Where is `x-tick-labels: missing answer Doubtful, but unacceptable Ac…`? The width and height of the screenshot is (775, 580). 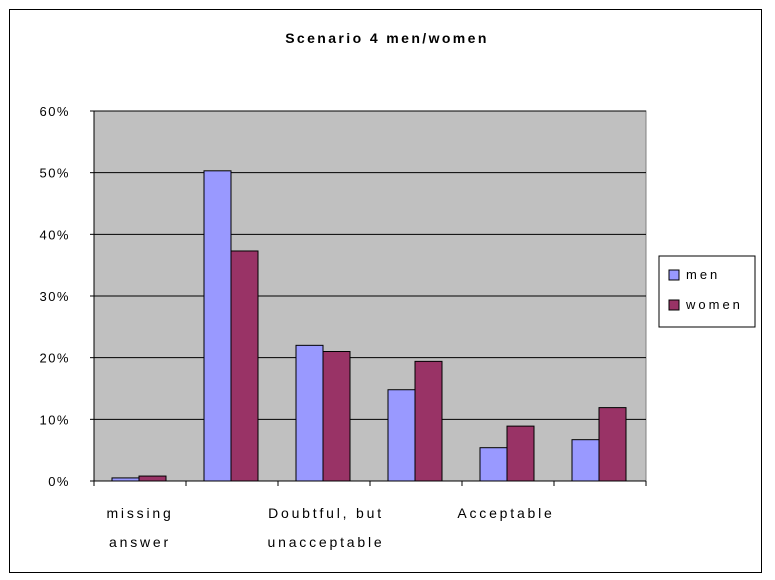 x-tick-labels: missing answer Doubtful, but unacceptable Ac… is located at coordinates (330, 527).